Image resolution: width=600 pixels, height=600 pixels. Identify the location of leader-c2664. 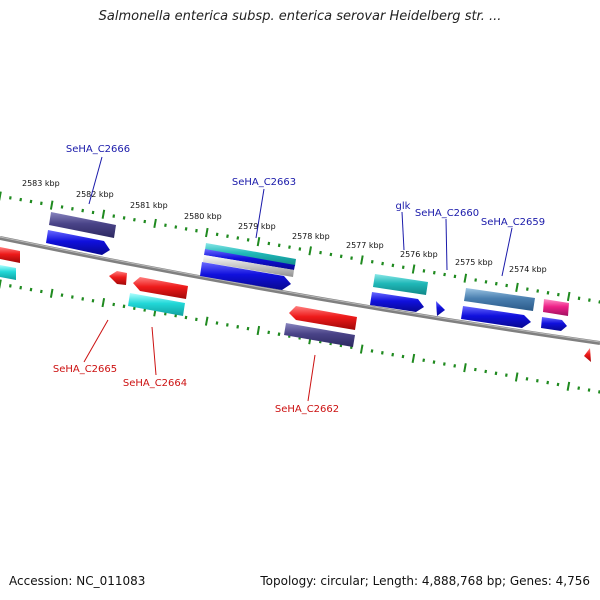
(154, 351).